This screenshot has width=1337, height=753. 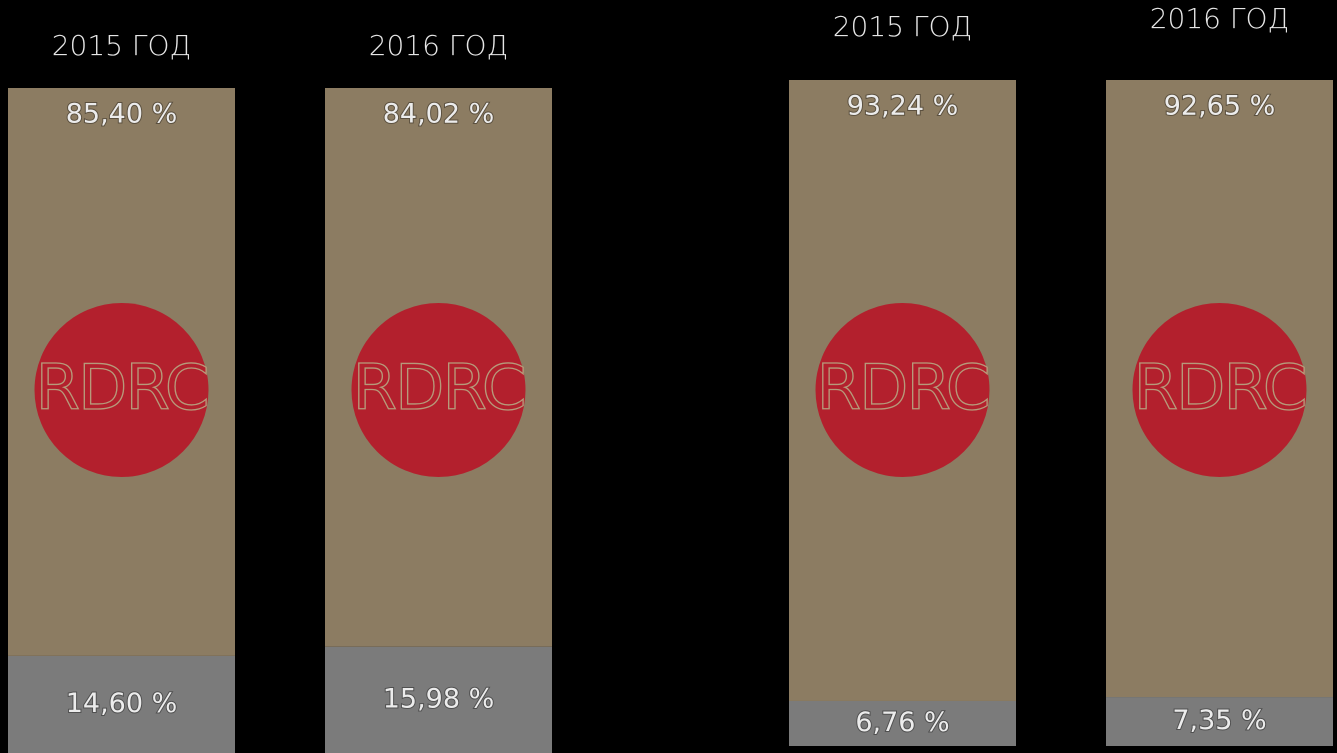 I want to click on value-label: 84,02 %, so click(x=439, y=114).